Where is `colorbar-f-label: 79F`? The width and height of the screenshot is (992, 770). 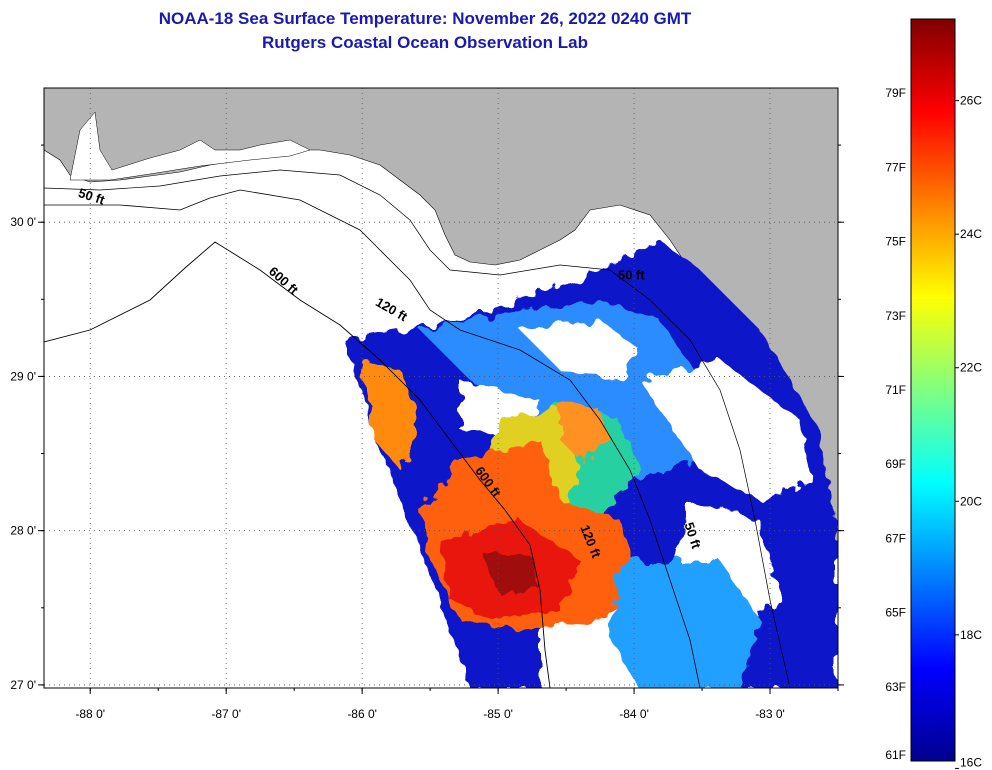
colorbar-f-label: 79F is located at coordinates (895, 93).